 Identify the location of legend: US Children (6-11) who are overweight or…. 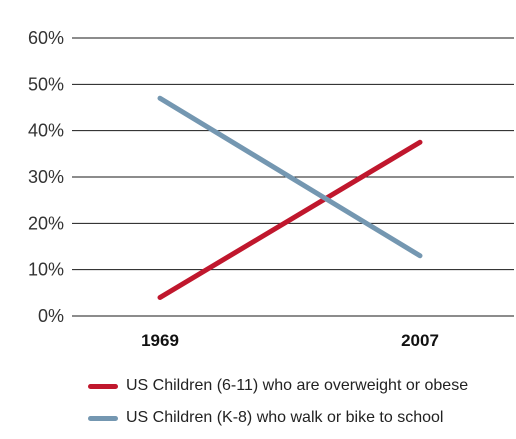
(278, 407).